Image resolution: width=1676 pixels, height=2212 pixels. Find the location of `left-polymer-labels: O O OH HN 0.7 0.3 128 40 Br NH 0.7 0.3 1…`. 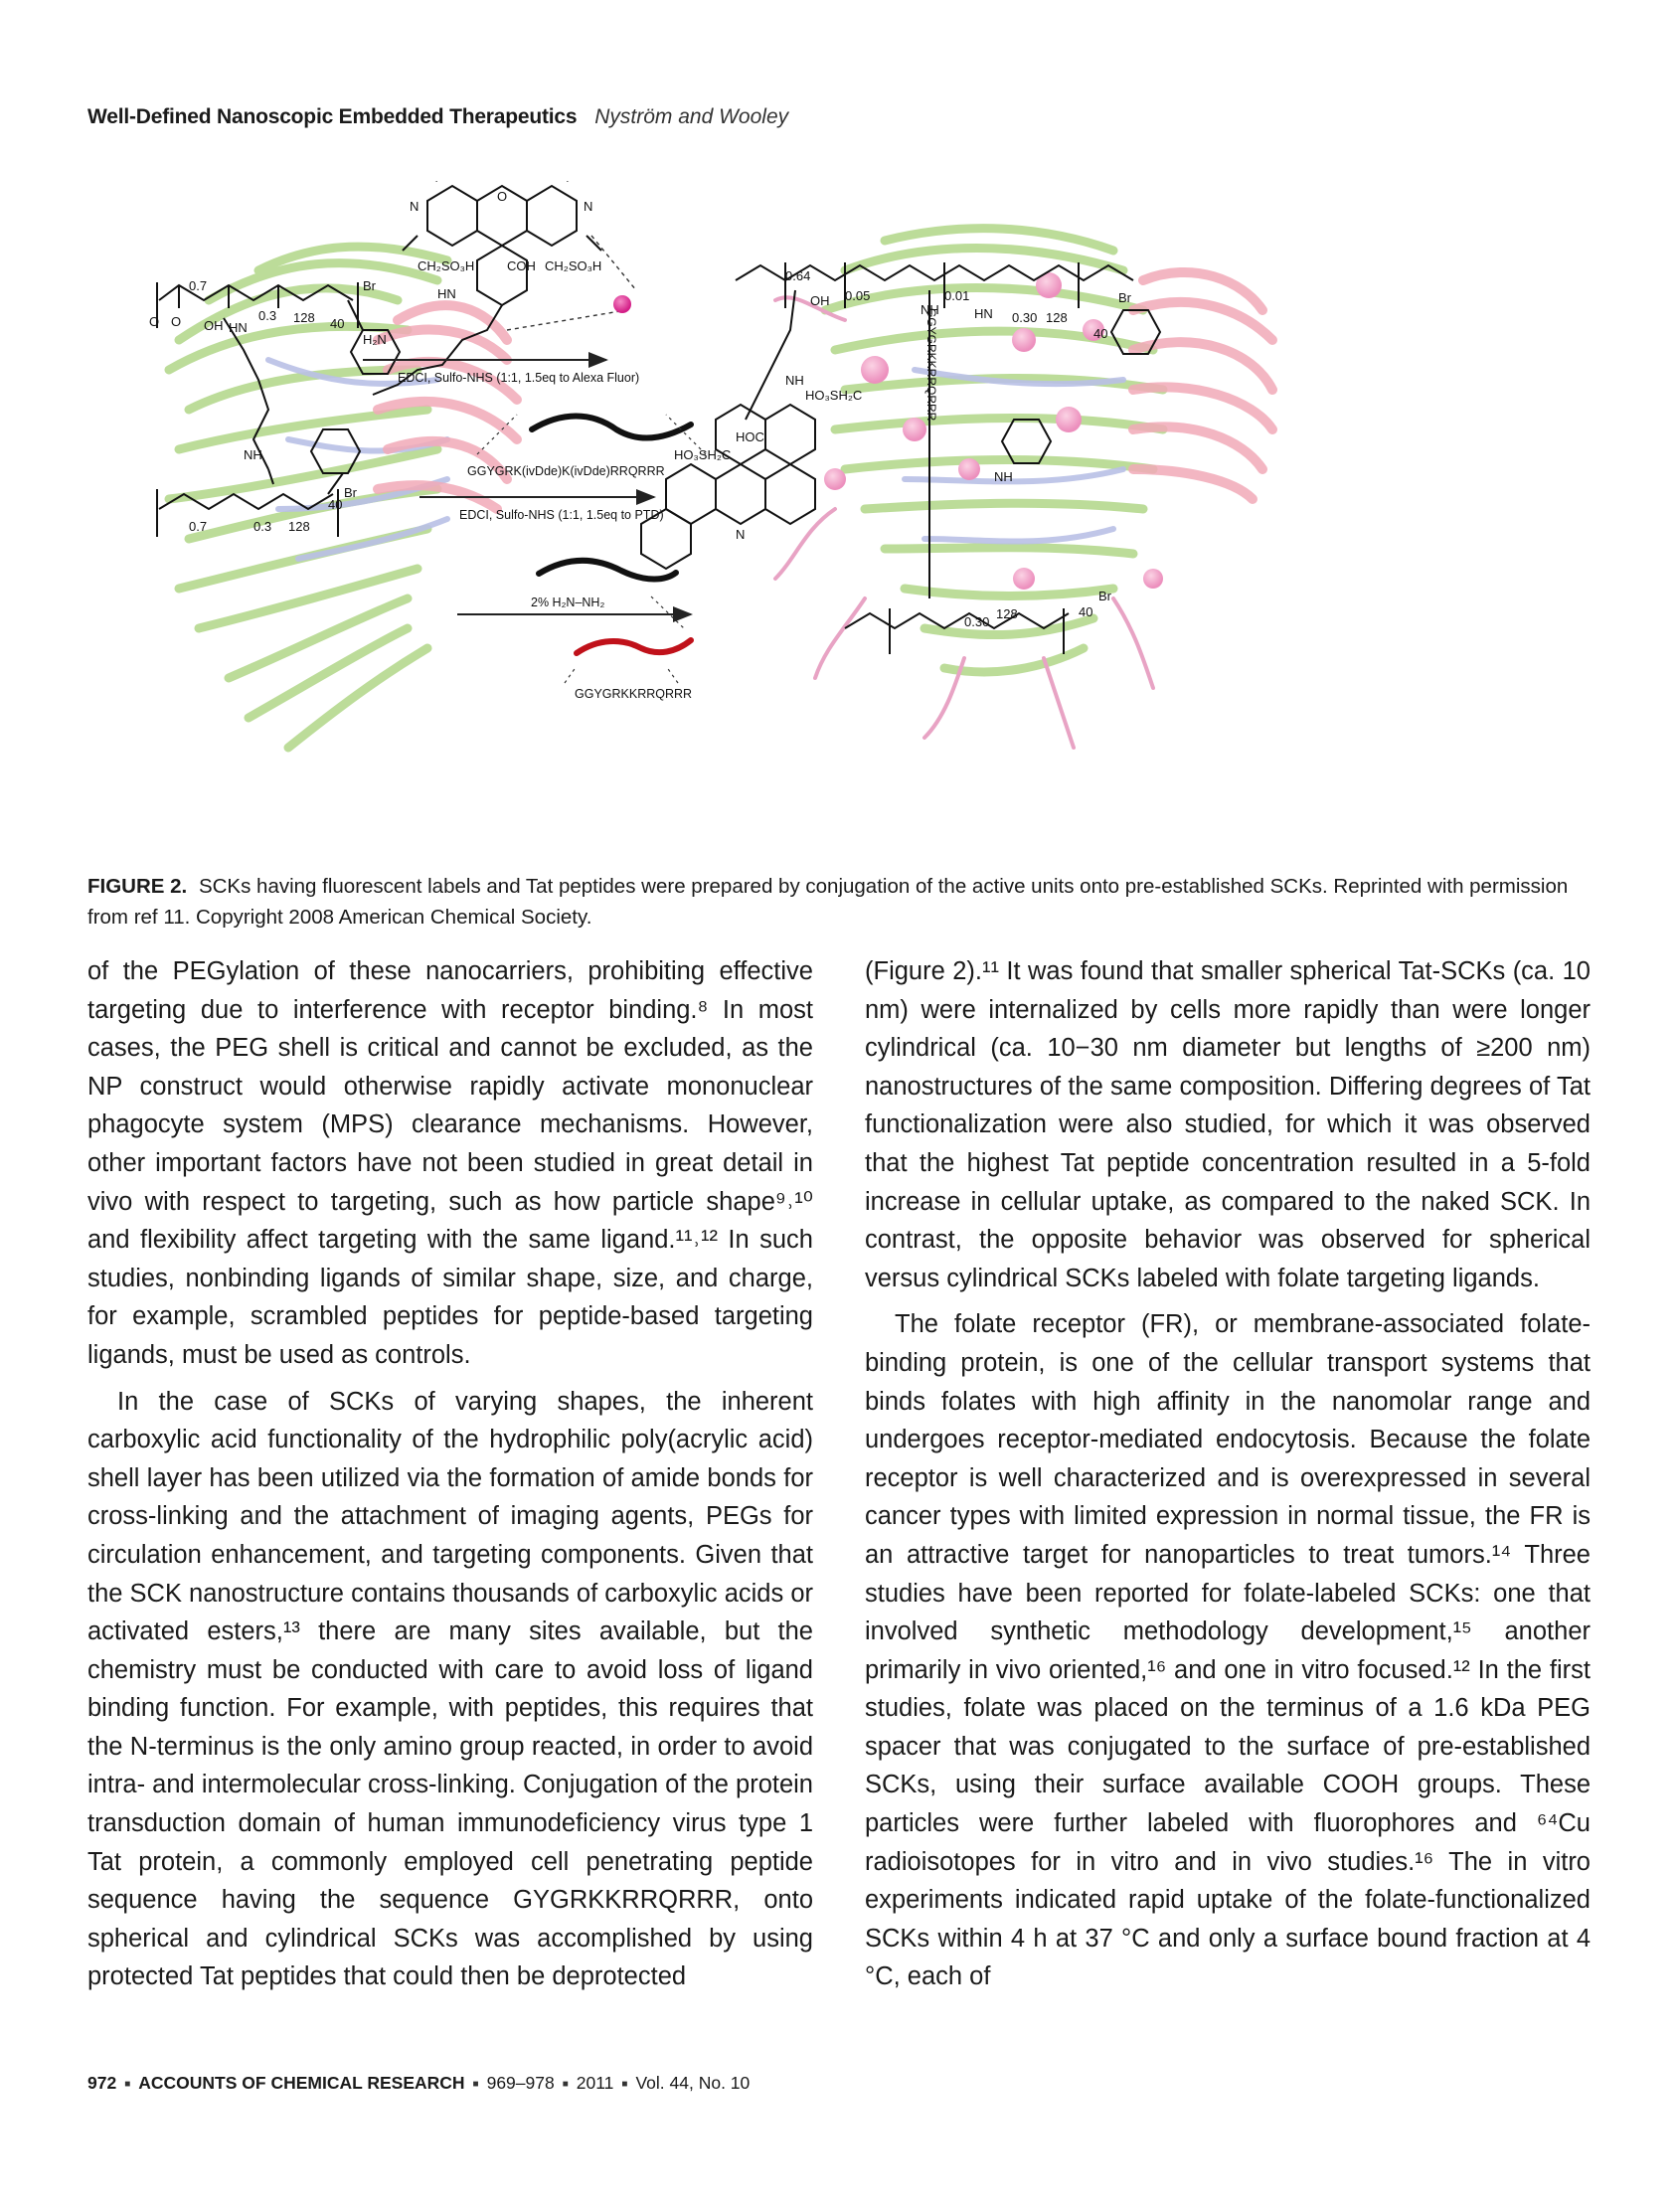

left-polymer-labels: O O OH HN 0.7 0.3 128 40 Br NH 0.7 0.3 1… is located at coordinates (263, 406).